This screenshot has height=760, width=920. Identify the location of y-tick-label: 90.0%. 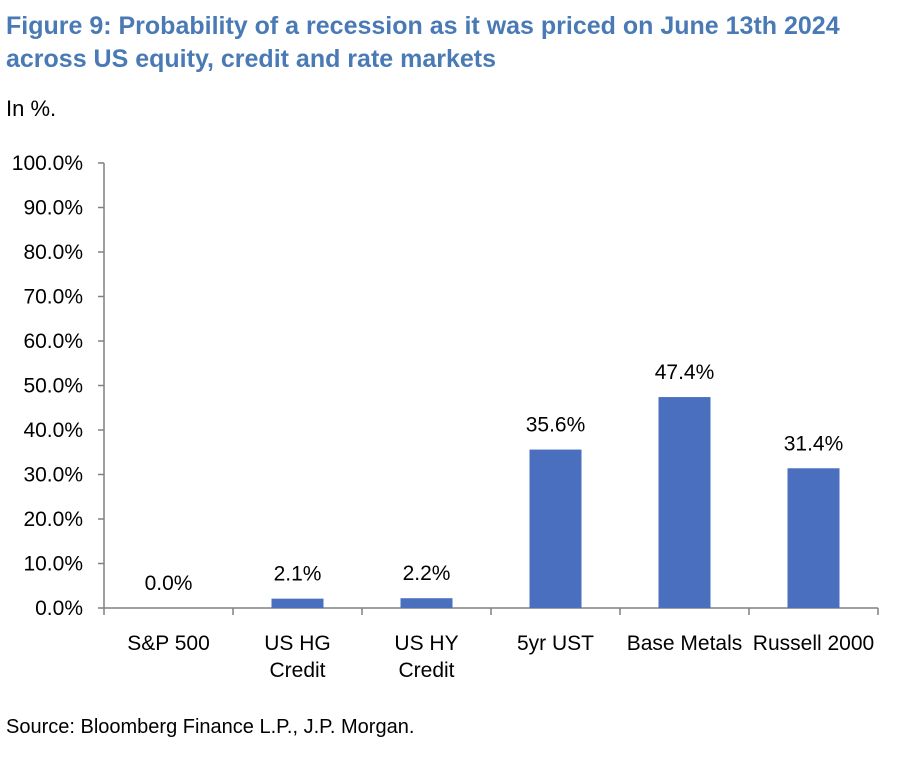
(53, 208).